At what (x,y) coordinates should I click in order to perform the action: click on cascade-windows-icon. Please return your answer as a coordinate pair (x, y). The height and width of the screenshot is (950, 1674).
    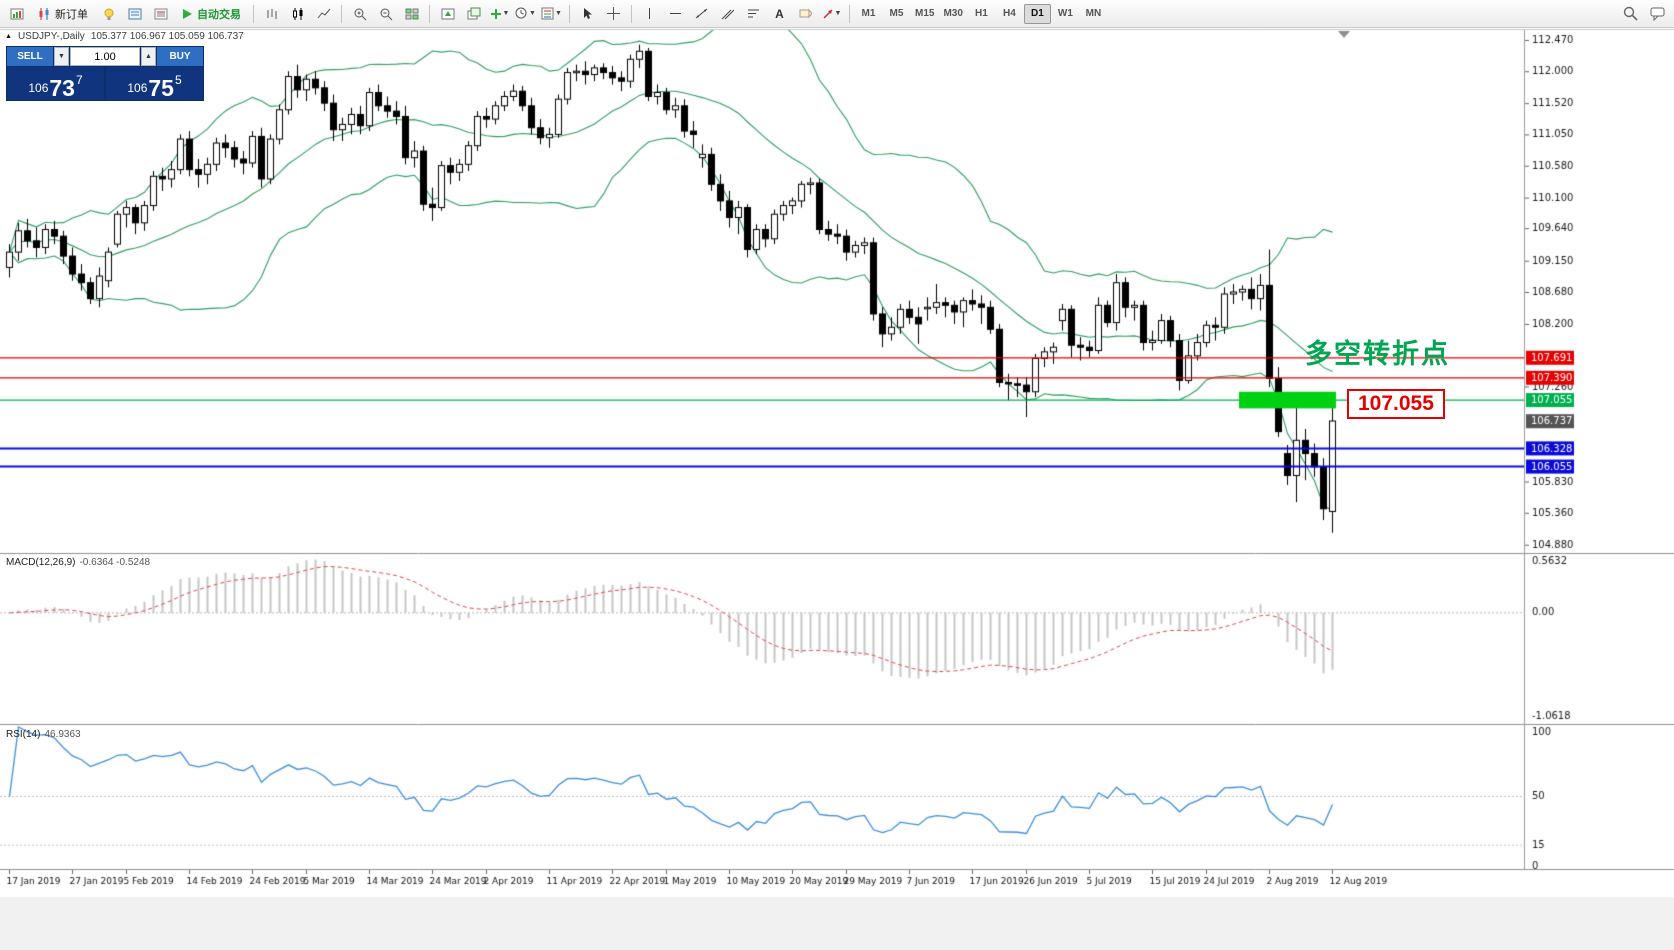
    Looking at the image, I should click on (473, 13).